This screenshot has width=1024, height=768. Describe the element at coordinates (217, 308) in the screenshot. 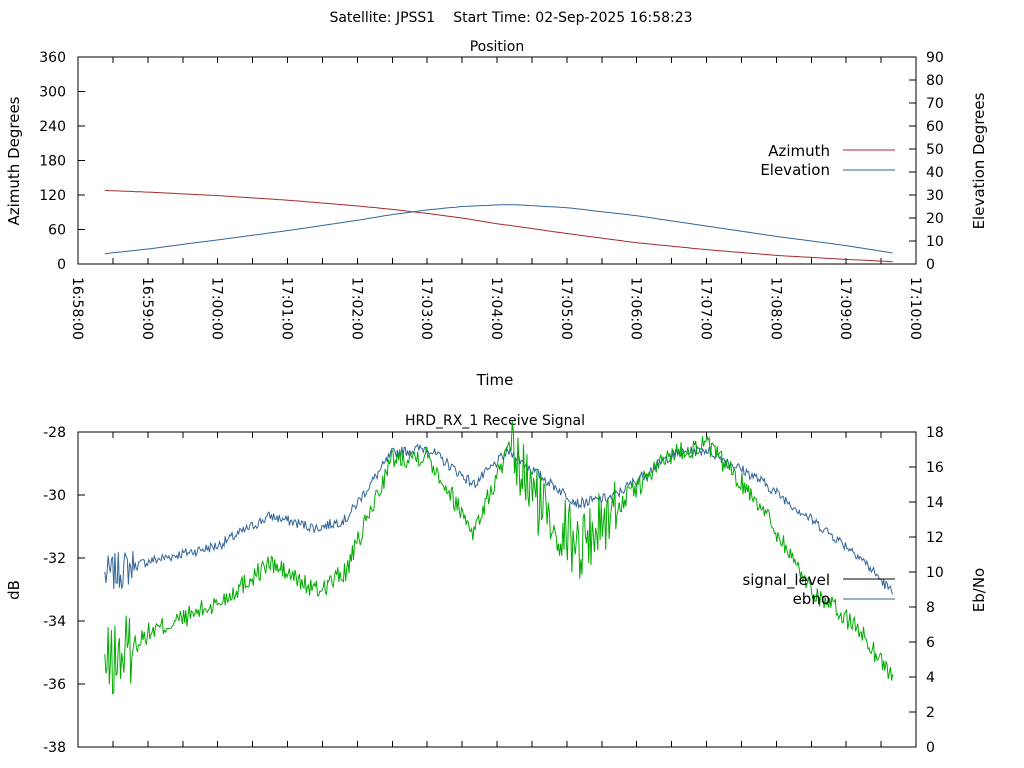

I see `x-tick-label: 17:00:00` at that location.